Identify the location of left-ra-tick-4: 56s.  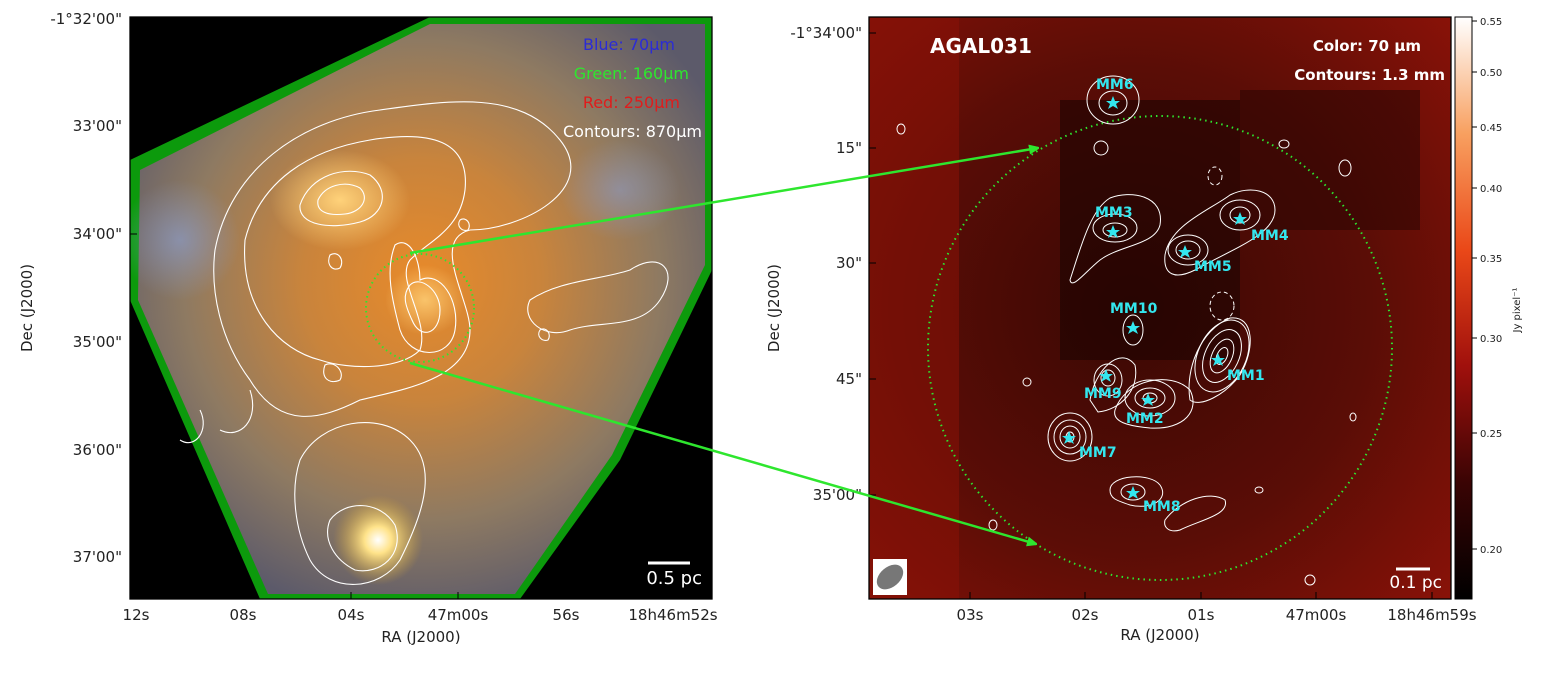
(566, 615).